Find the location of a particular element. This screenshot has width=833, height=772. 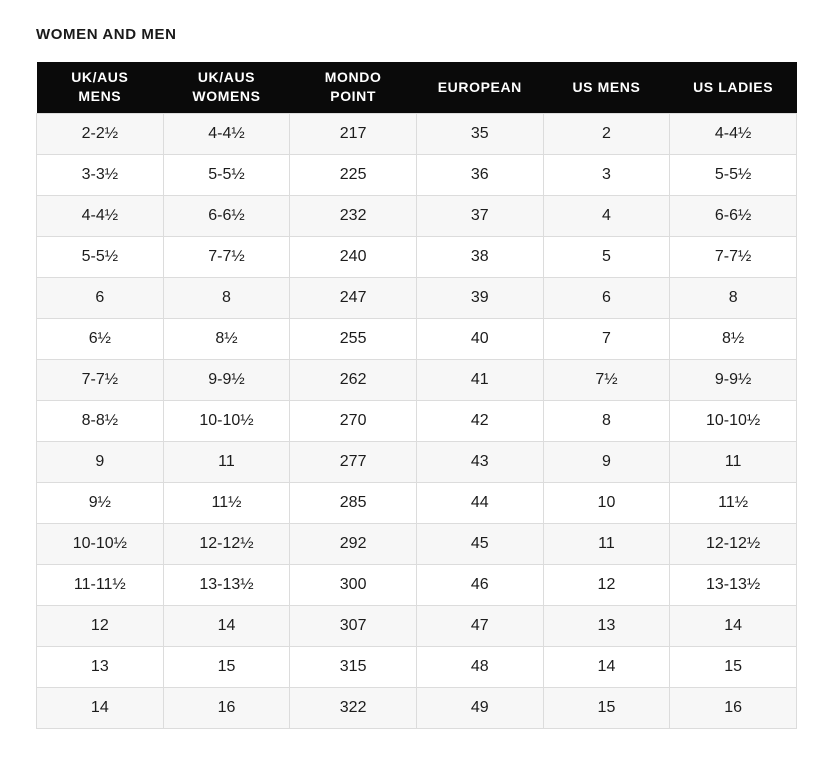

table-cell: 2-2½ is located at coordinates (100, 133).